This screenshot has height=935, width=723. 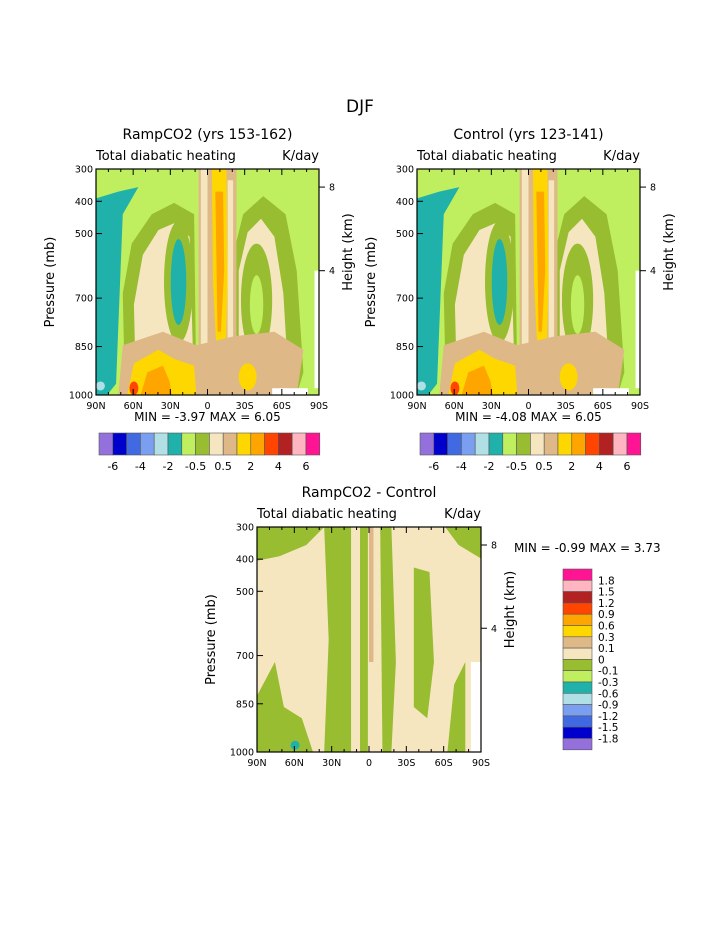 What do you see at coordinates (570, 548) in the screenshot?
I see `min-value: -0.99` at bounding box center [570, 548].